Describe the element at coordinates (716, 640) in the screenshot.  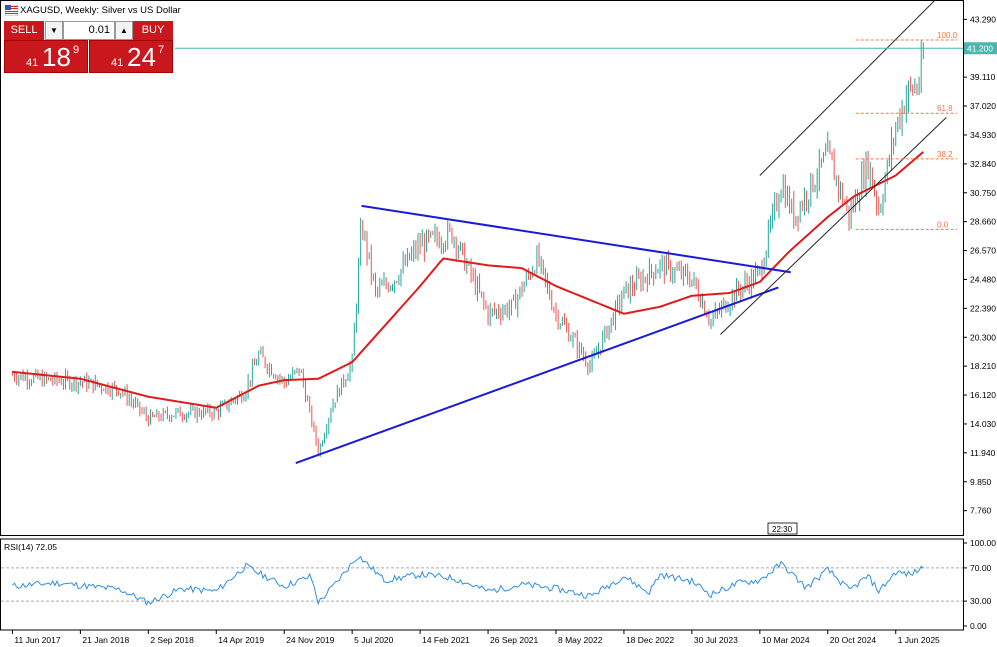
I see `x-tick-label: 30 Jul 2023` at that location.